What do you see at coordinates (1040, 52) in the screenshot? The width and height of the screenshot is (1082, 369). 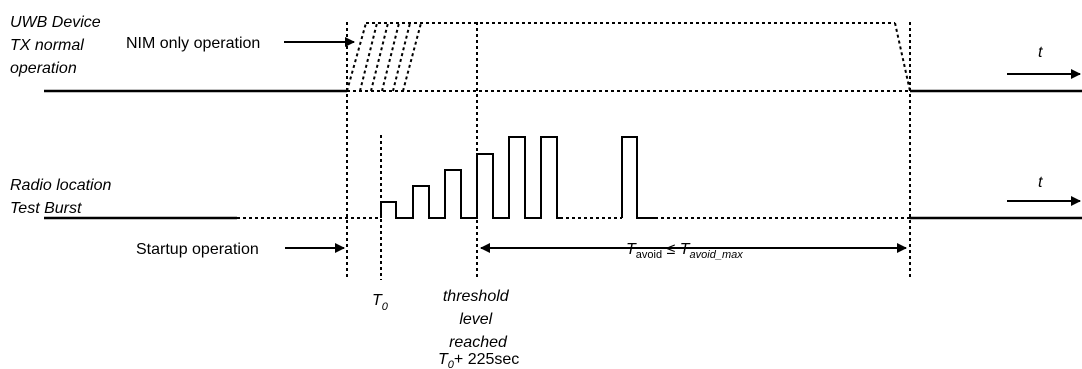 I see `t-label-upper: t` at bounding box center [1040, 52].